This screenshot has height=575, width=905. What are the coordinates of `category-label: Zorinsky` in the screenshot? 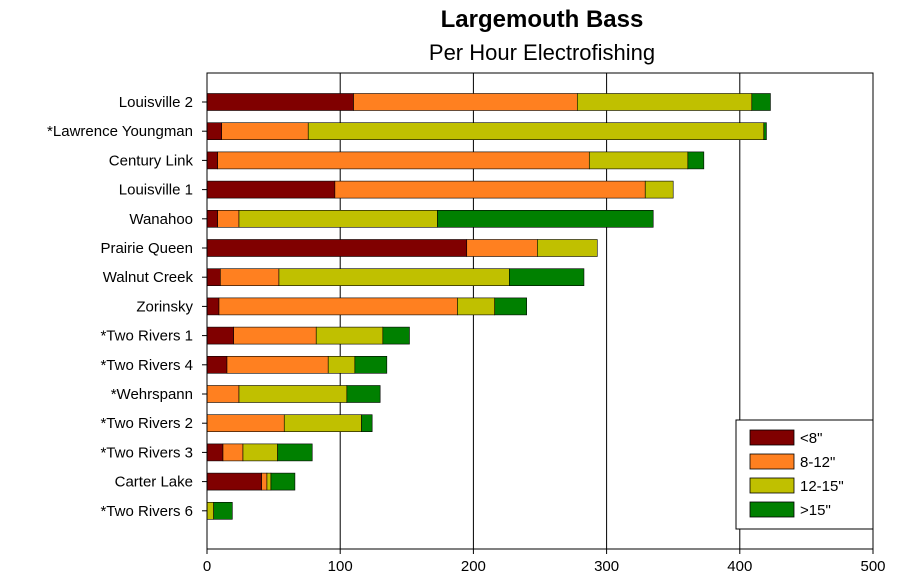 It's located at (164, 306).